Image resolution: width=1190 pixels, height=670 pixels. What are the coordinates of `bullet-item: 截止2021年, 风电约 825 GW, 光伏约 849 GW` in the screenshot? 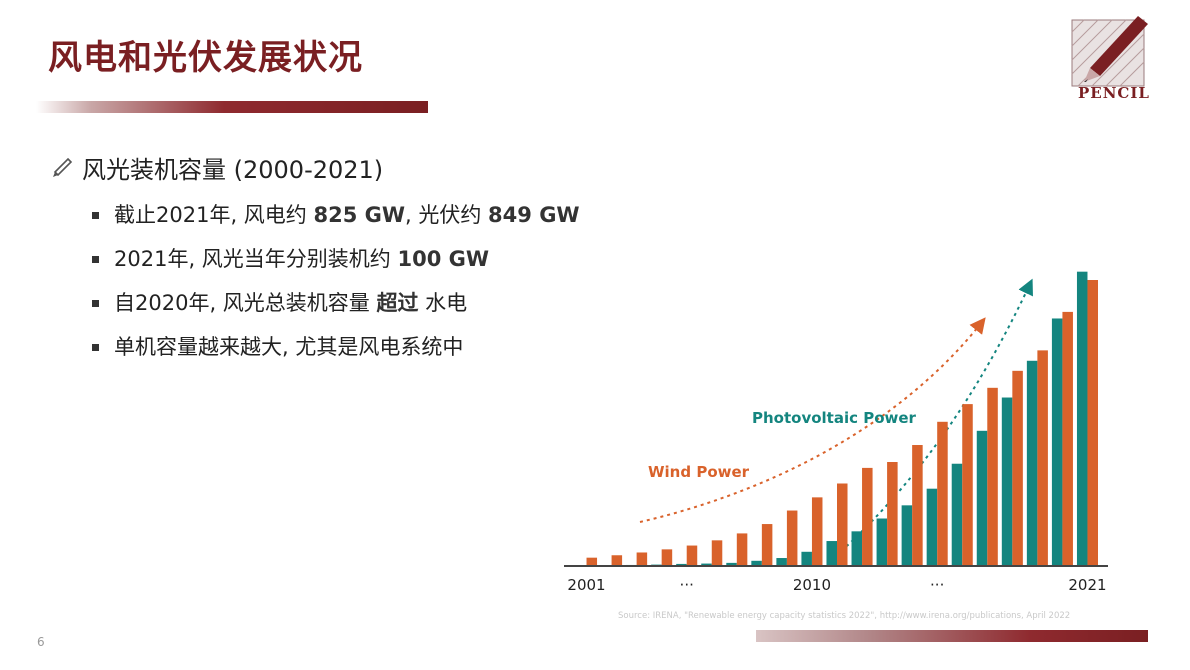 It's located at (334, 222).